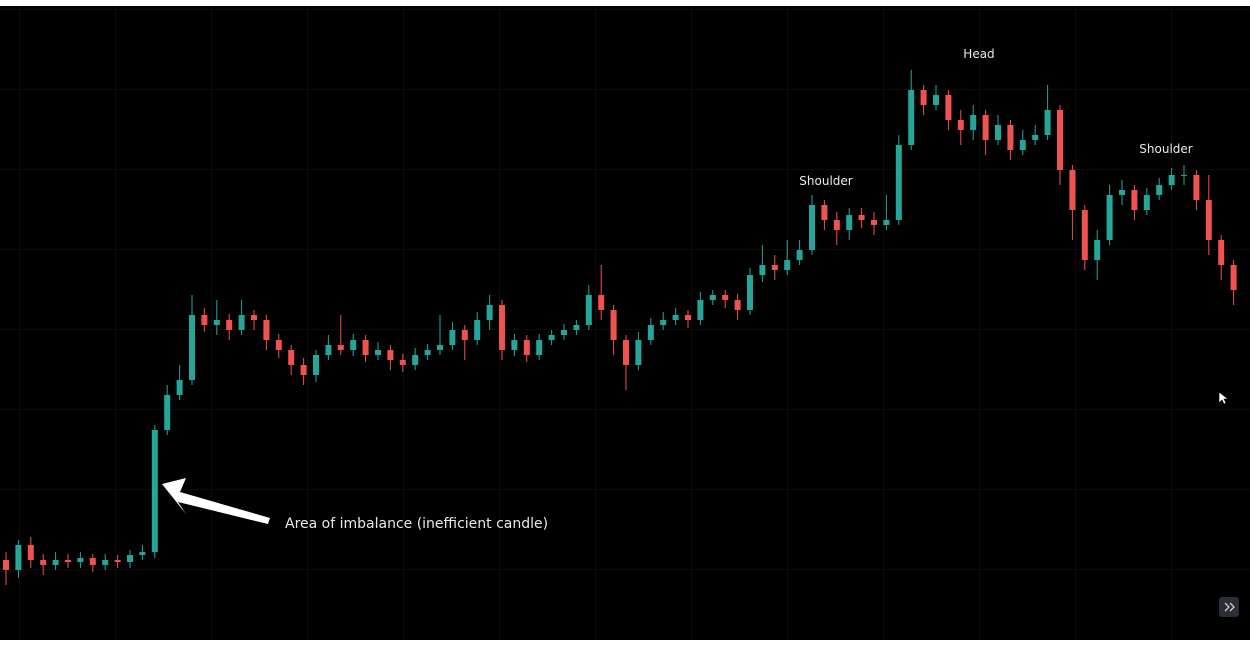 The image size is (1250, 649). What do you see at coordinates (978, 54) in the screenshot?
I see `annotation: Head` at bounding box center [978, 54].